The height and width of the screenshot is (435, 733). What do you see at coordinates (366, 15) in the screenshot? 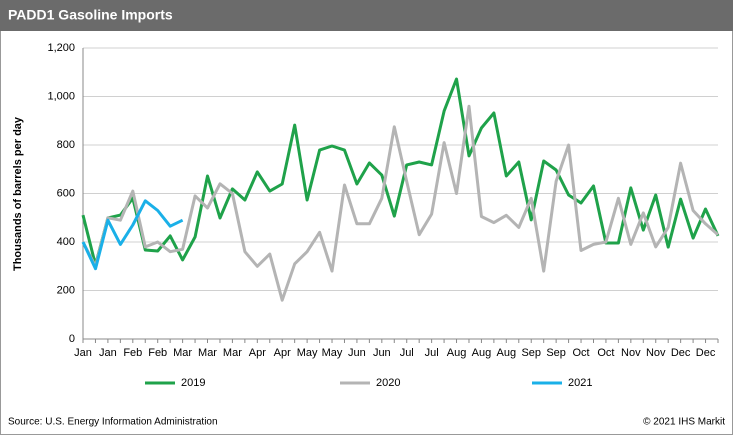
I see `header` at bounding box center [366, 15].